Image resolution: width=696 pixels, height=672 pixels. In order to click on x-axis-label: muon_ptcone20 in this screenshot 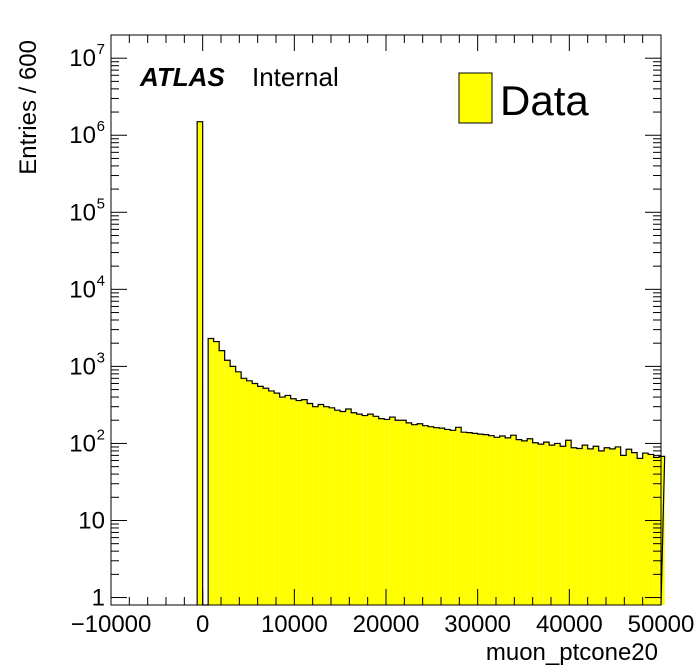, I will do `click(572, 652)`.